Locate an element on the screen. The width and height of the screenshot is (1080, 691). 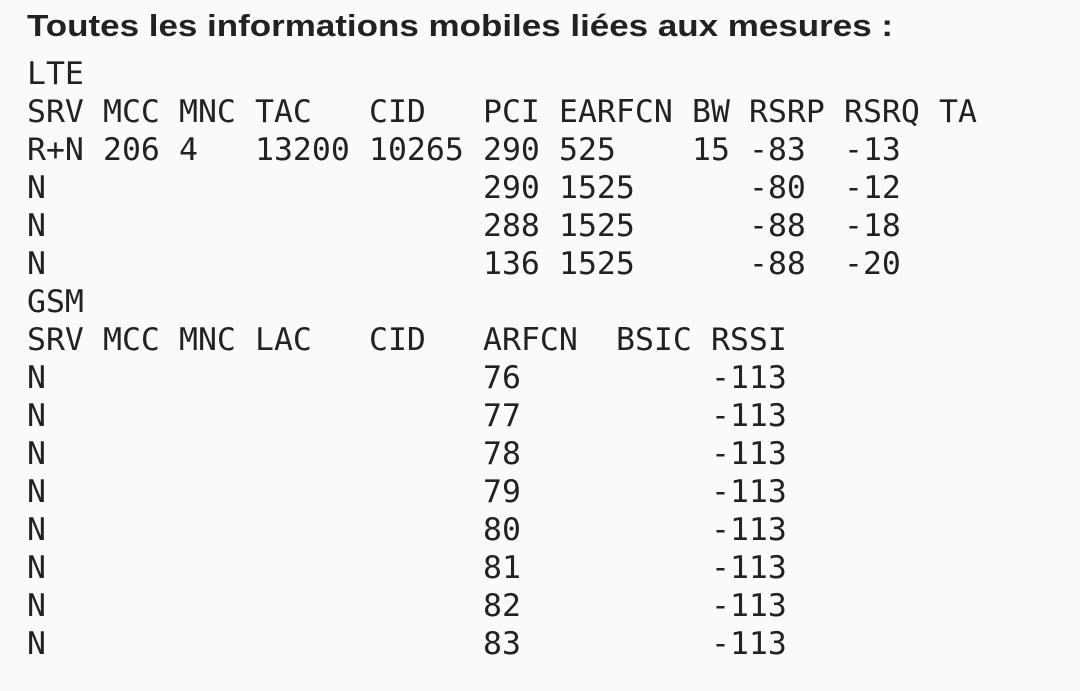
table-cell: 13200 is located at coordinates (302, 150).